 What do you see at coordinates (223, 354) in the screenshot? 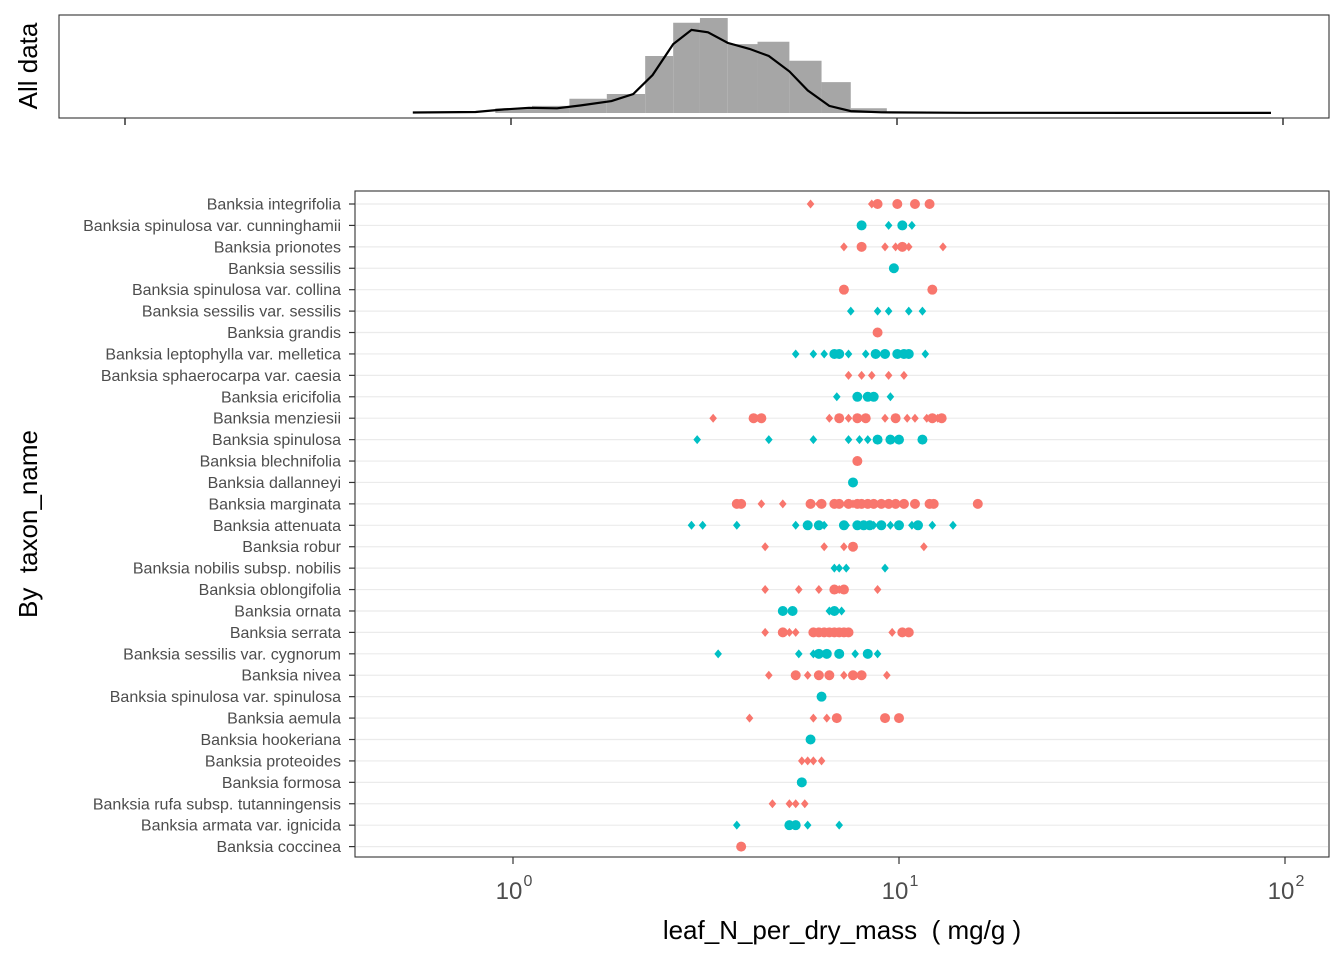
I see `taxon-label: Banksia leptophylla var. melletica` at bounding box center [223, 354].